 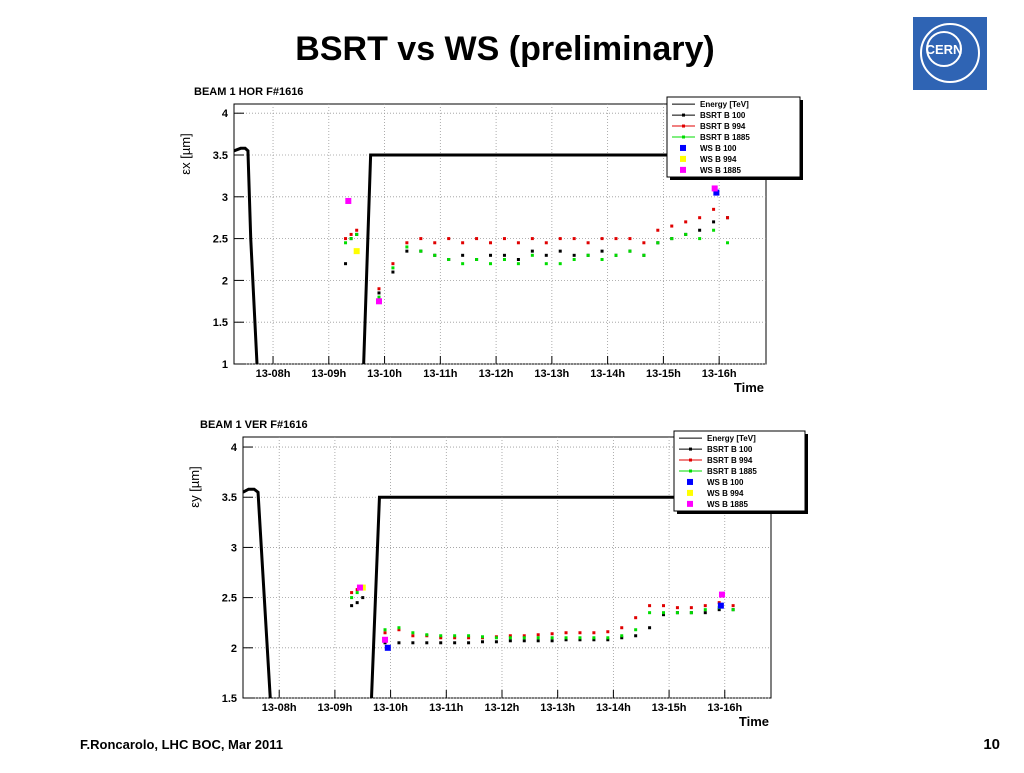 What do you see at coordinates (229, 699) in the screenshot?
I see `y-tick-label: 1.5` at bounding box center [229, 699].